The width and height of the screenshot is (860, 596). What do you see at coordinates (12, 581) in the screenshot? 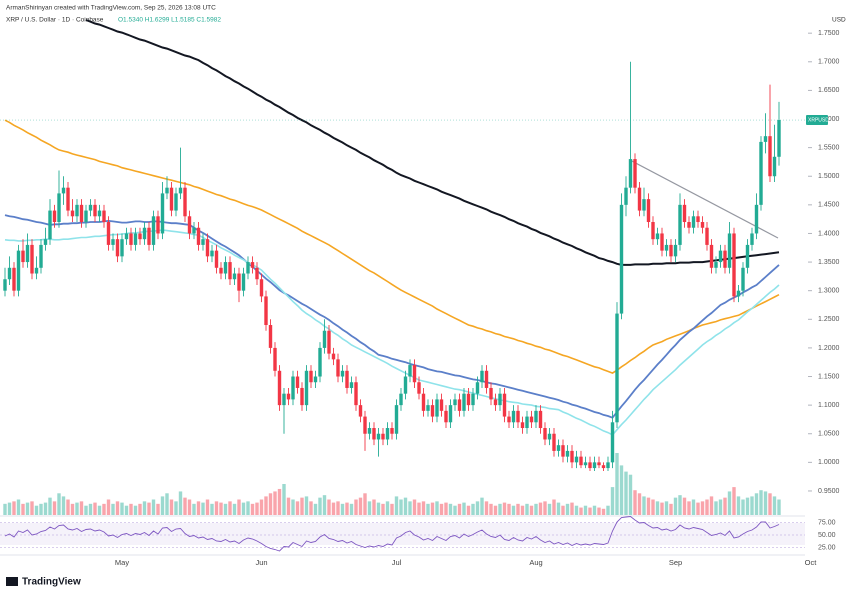
I see `logo-mark` at bounding box center [12, 581].